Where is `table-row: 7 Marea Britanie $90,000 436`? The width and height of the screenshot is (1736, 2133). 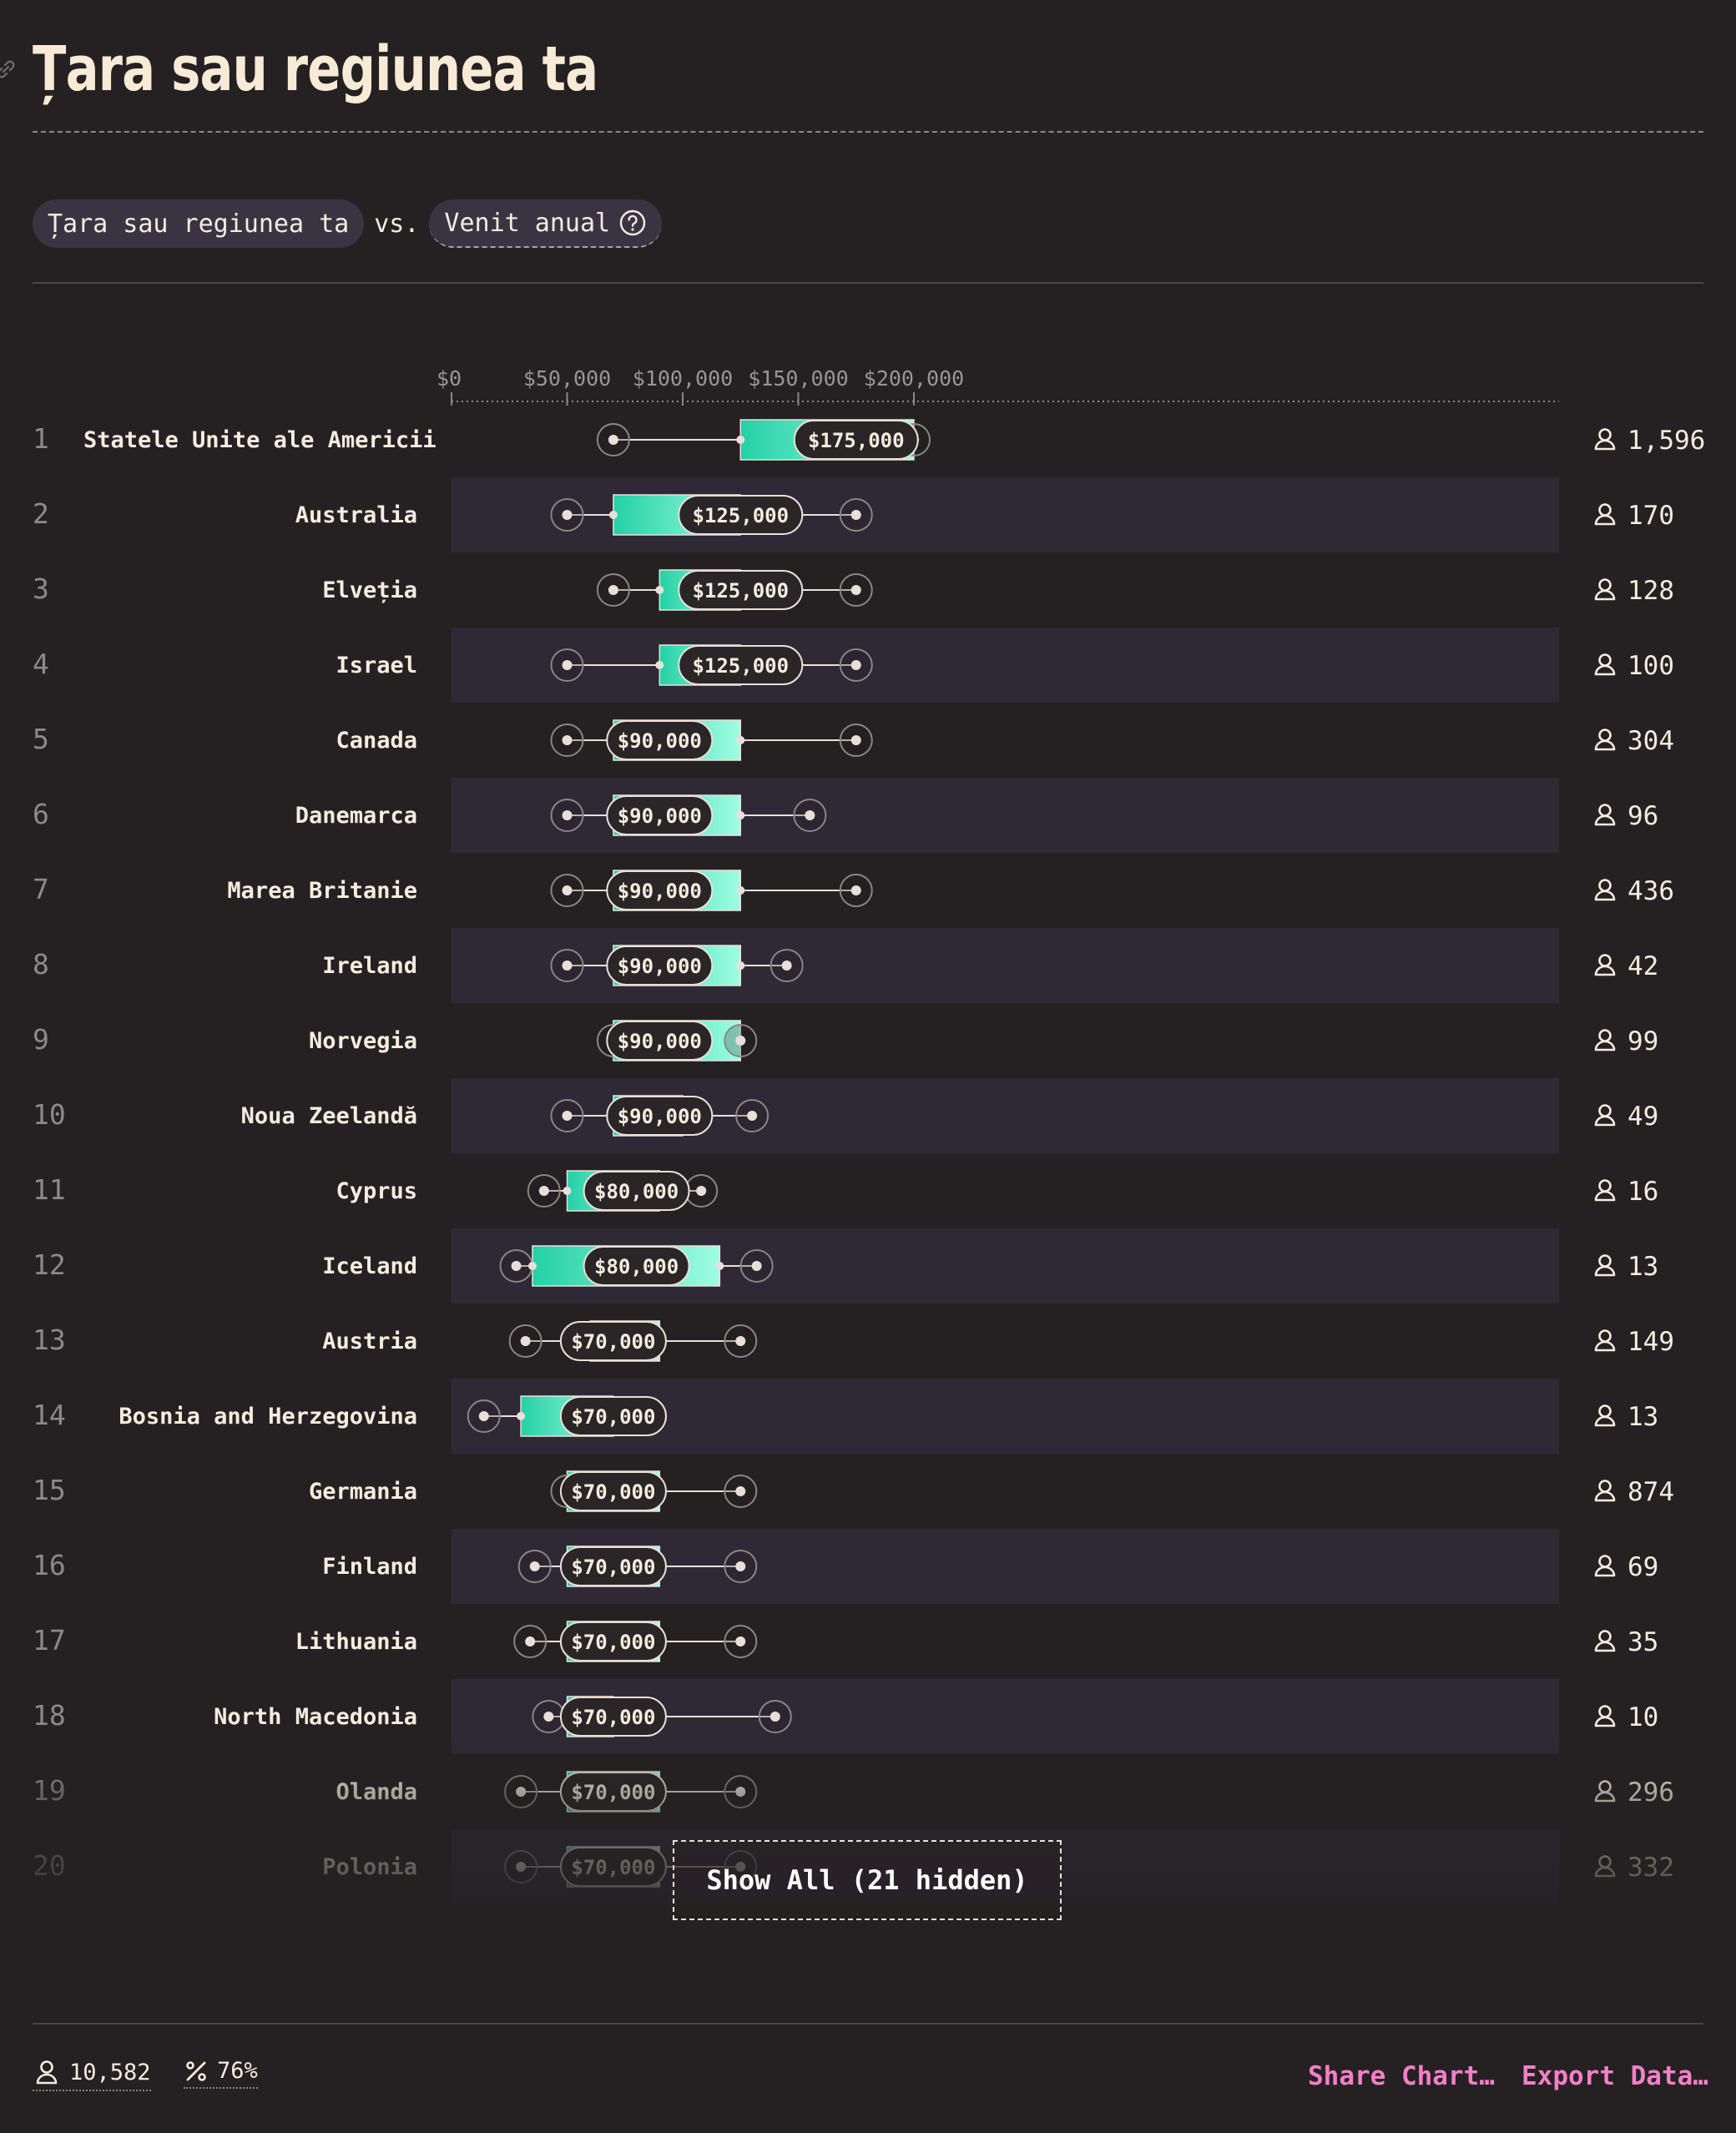 table-row: 7 Marea Britanie $90,000 436 is located at coordinates (853, 890).